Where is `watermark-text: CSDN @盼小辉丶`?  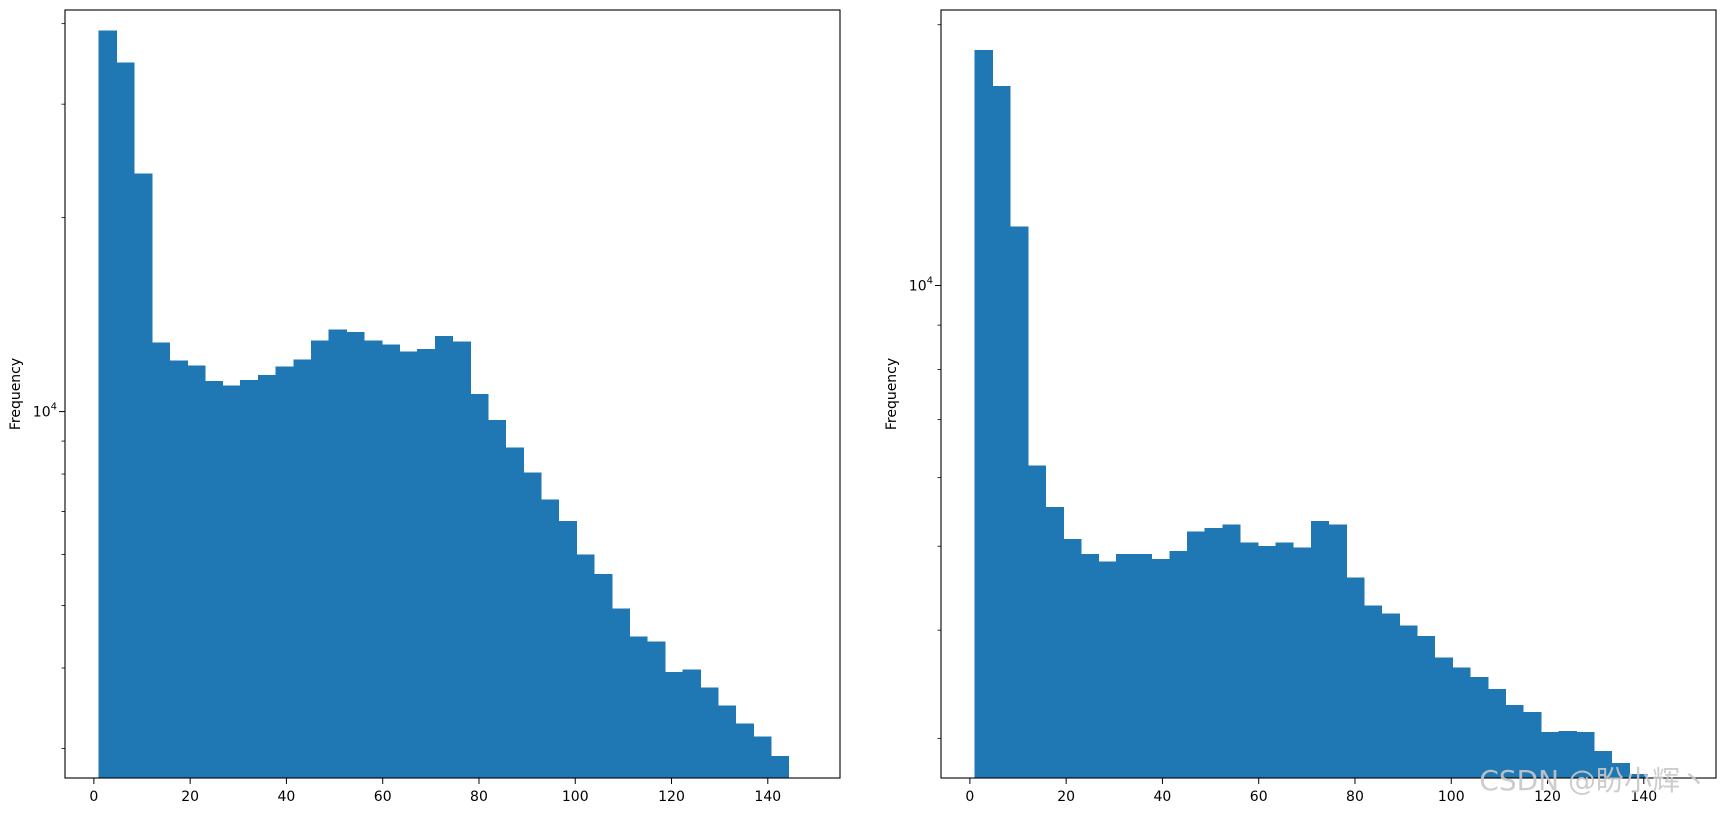 watermark-text: CSDN @盼小辉丶 is located at coordinates (1593, 780).